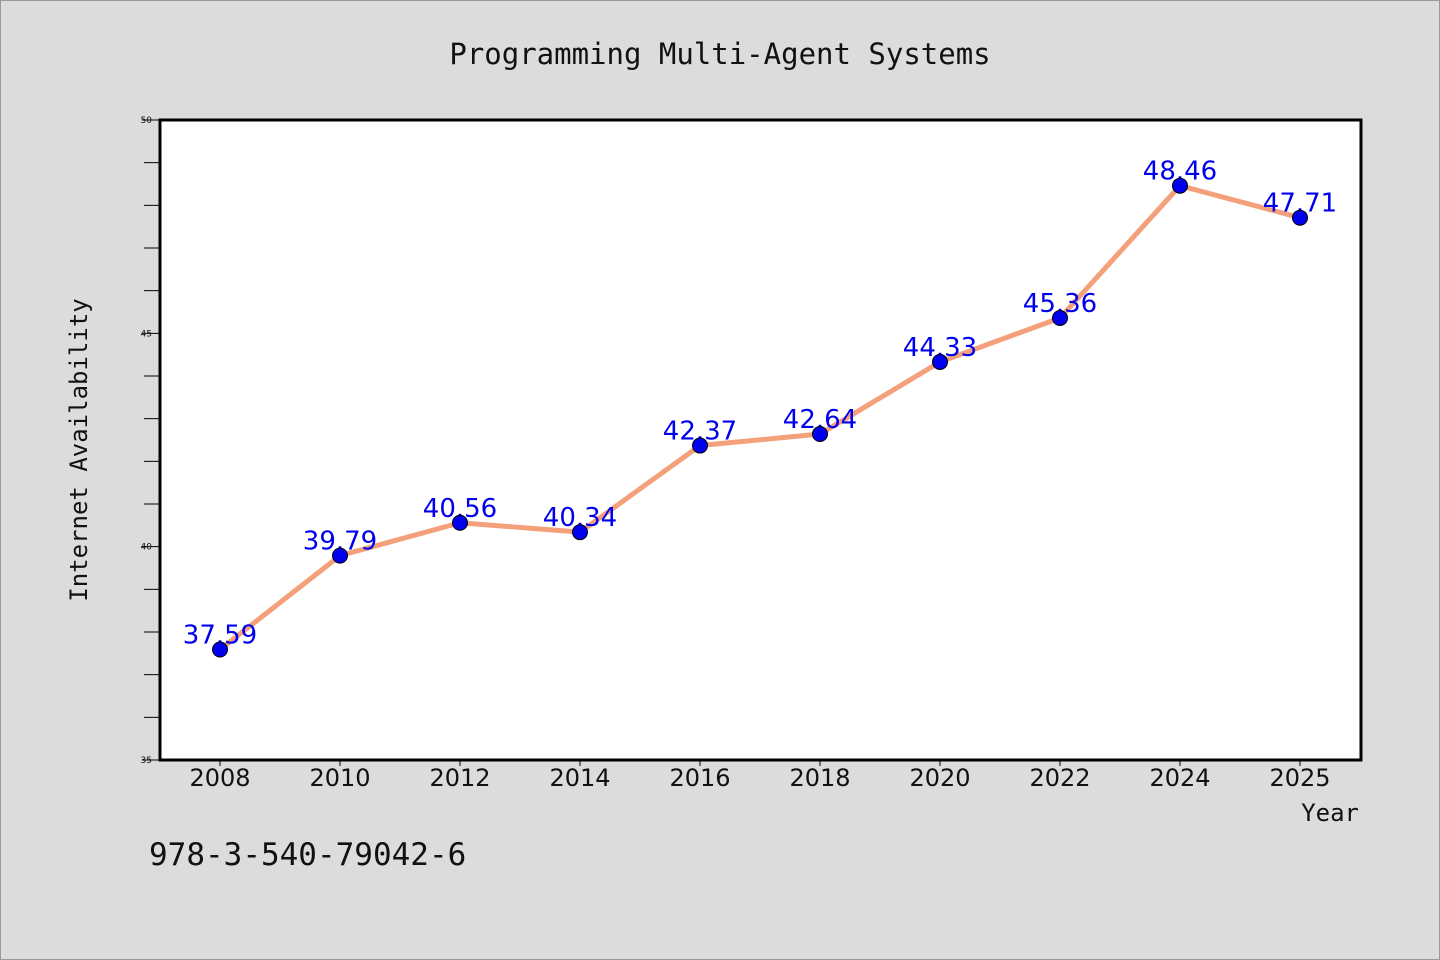 The image size is (1440, 960). Describe the element at coordinates (719, 54) in the screenshot. I see `chart-title: Programming Multi-Agent Systems` at that location.